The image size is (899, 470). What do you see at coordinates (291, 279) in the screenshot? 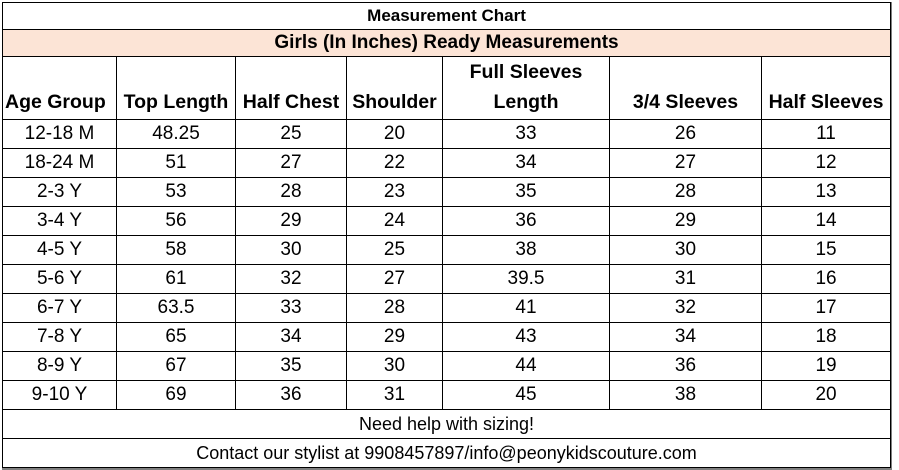
I see `cell-half-chest: 32` at bounding box center [291, 279].